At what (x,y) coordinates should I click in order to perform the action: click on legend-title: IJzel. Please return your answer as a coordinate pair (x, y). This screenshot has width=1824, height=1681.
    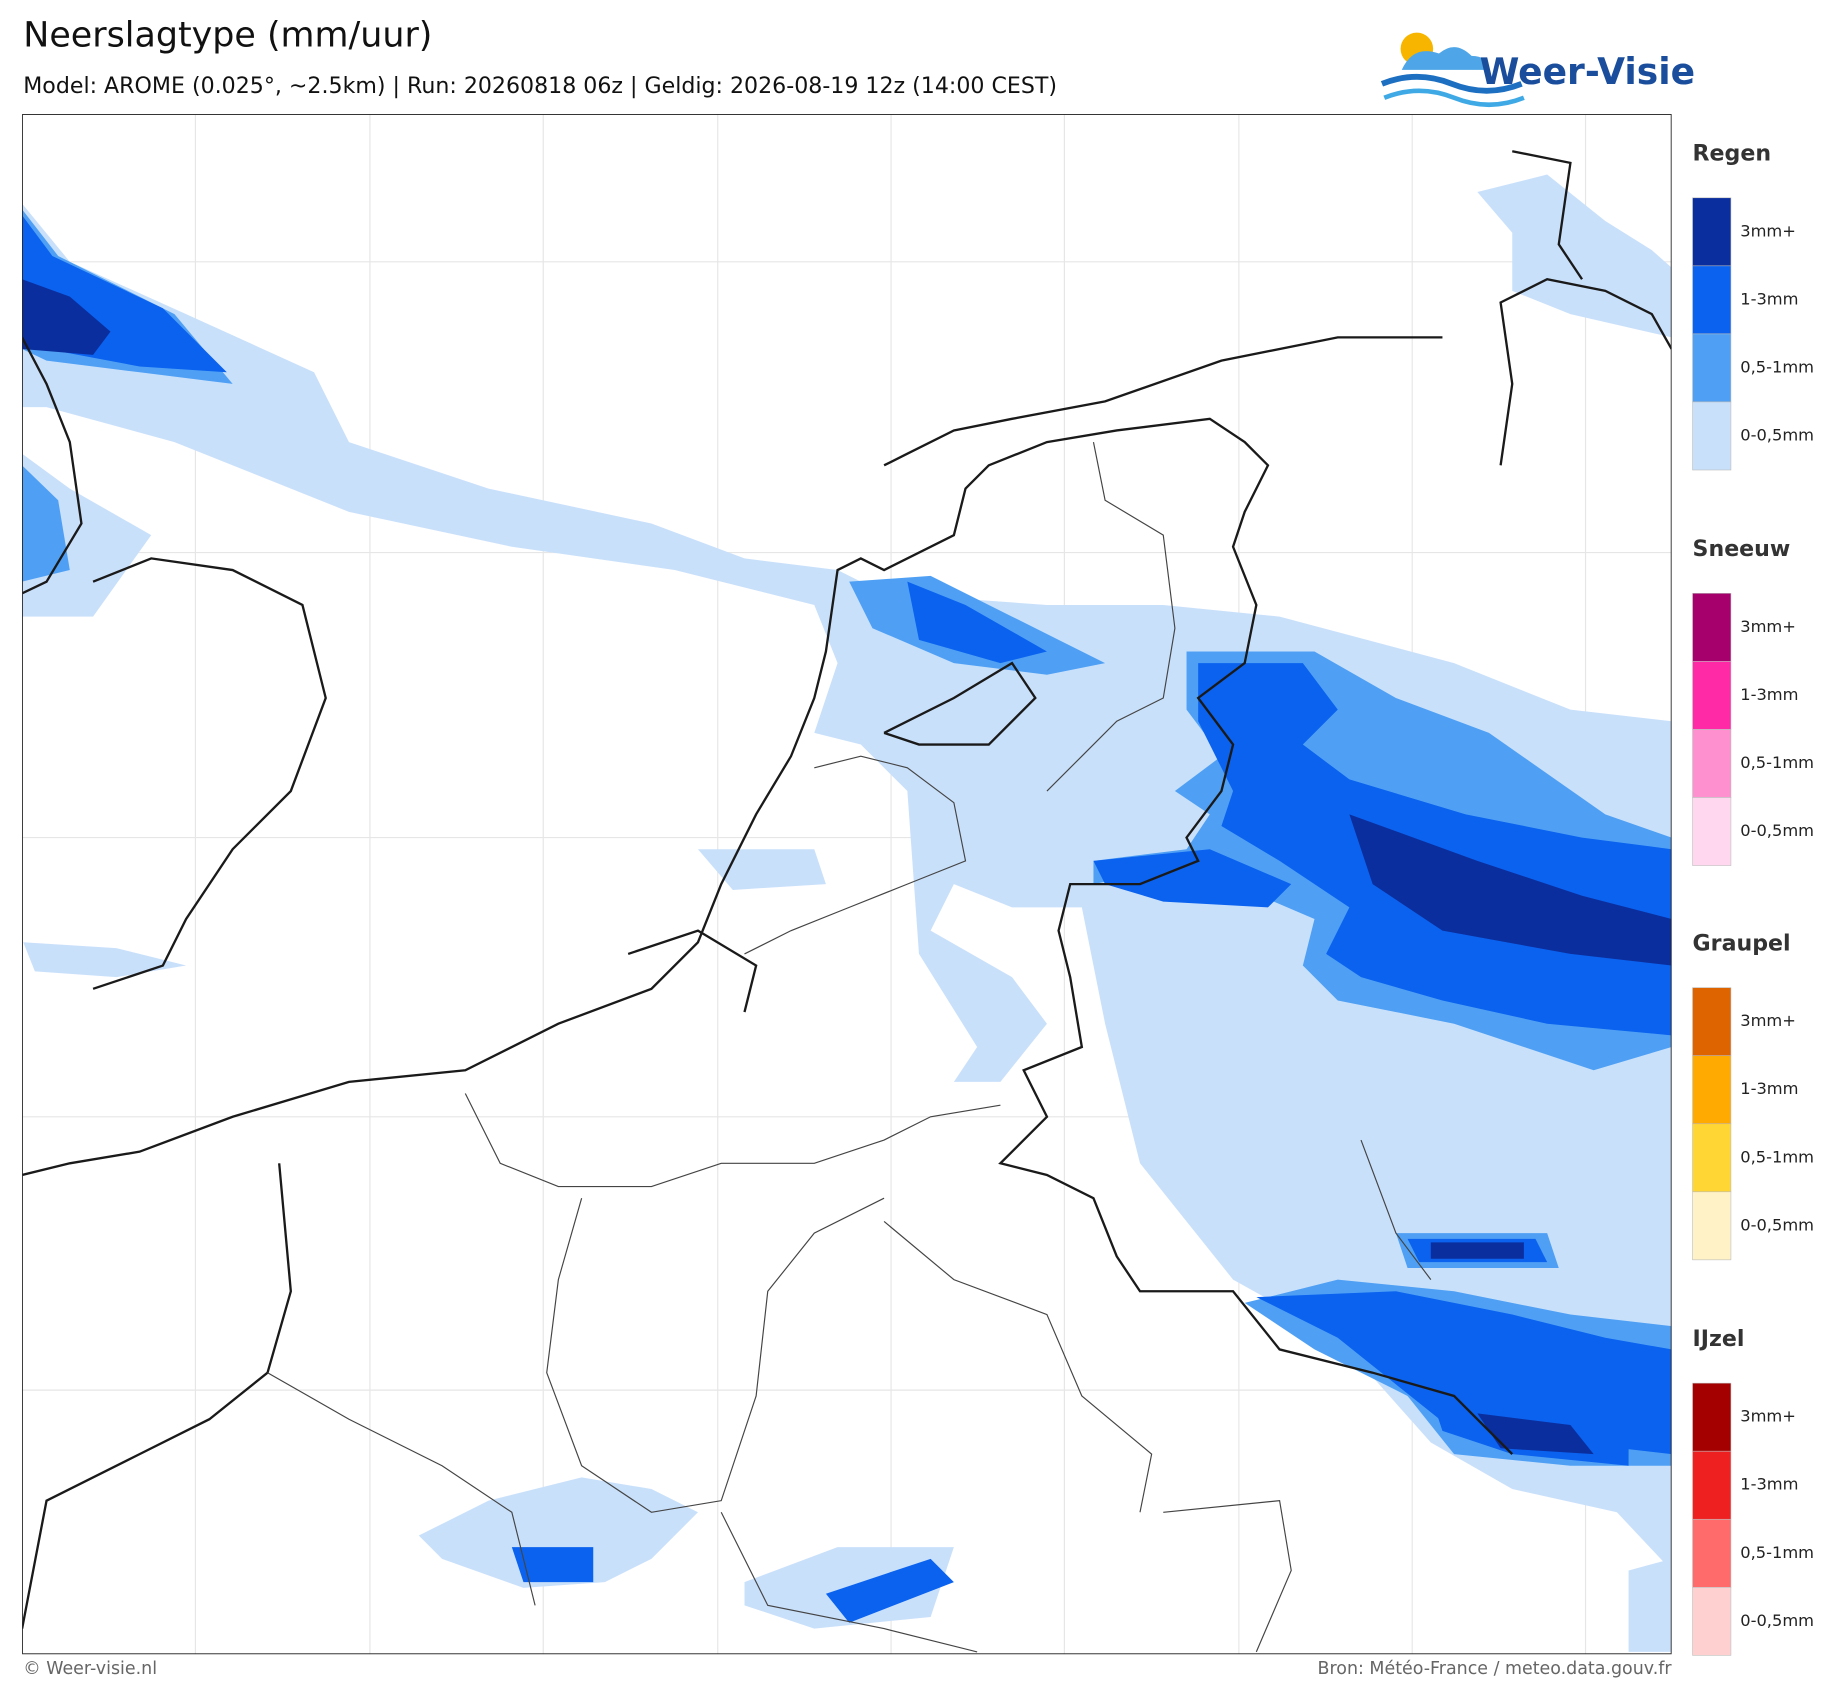
    Looking at the image, I should click on (1719, 1339).